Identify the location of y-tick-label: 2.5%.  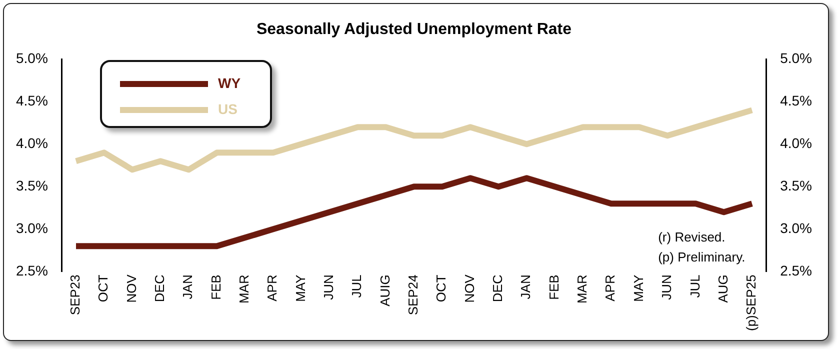
(32, 270).